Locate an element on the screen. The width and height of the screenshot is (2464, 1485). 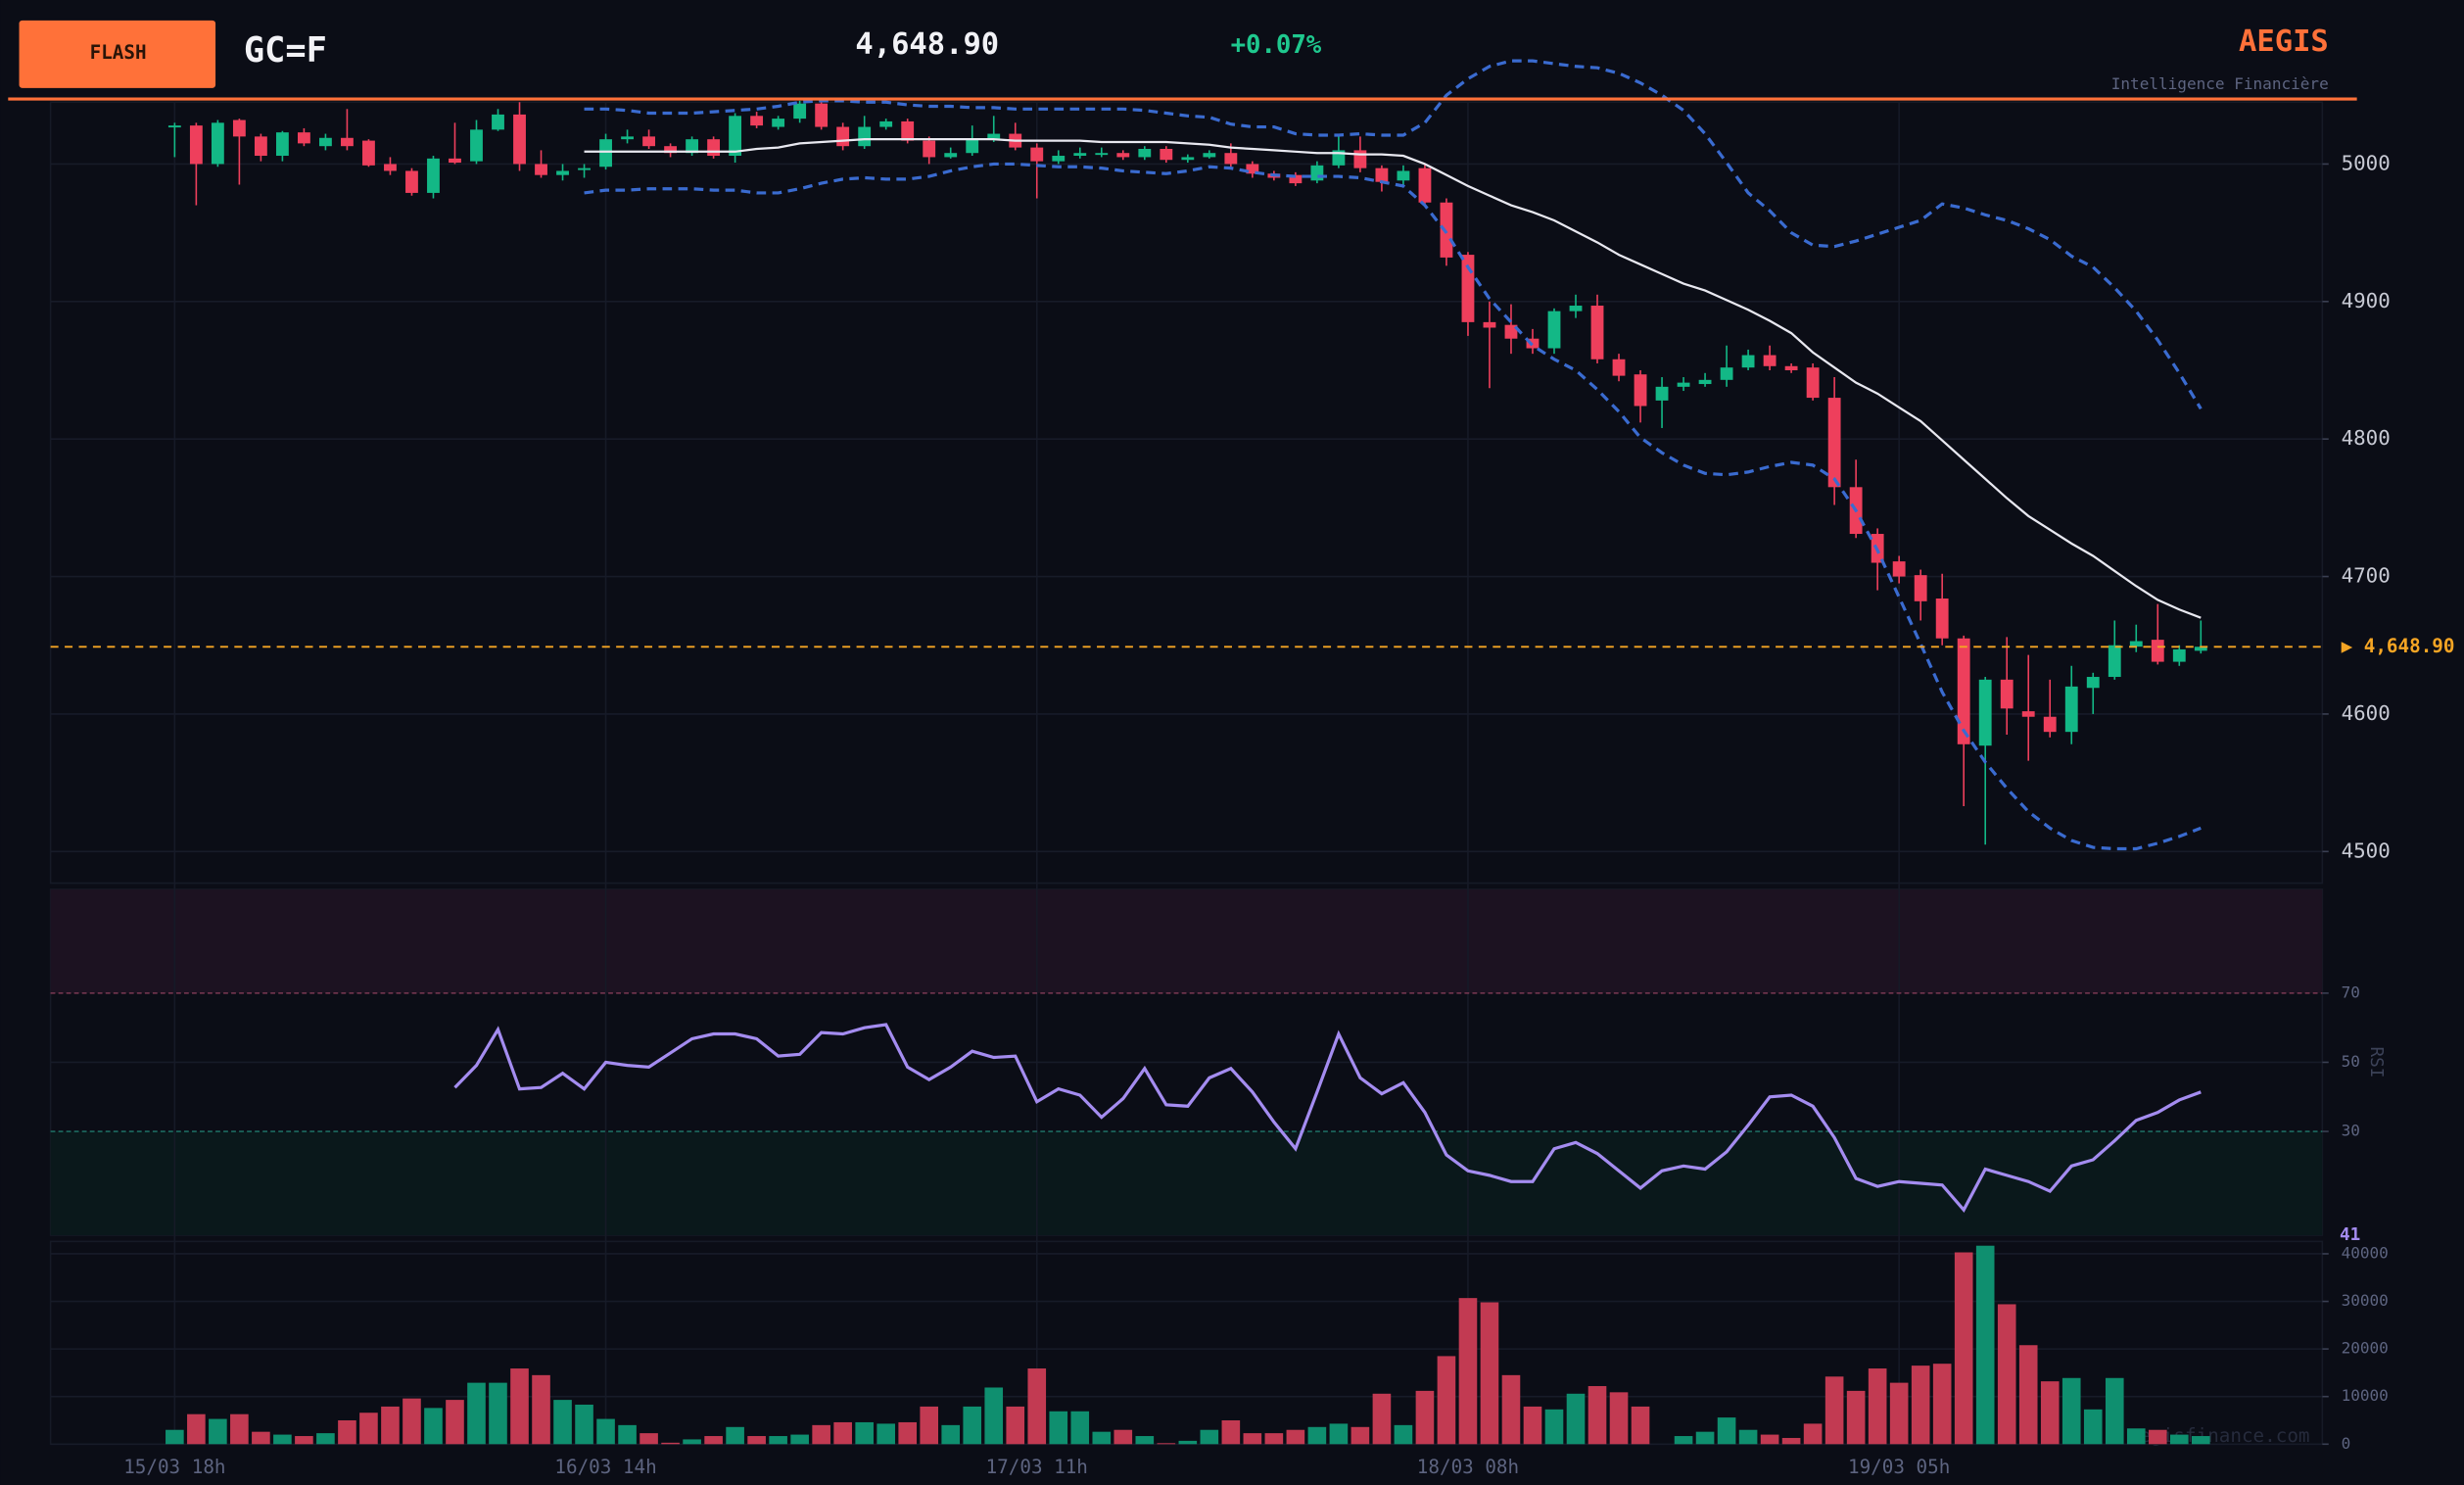
y-tick-label: 30 is located at coordinates (2351, 1131).